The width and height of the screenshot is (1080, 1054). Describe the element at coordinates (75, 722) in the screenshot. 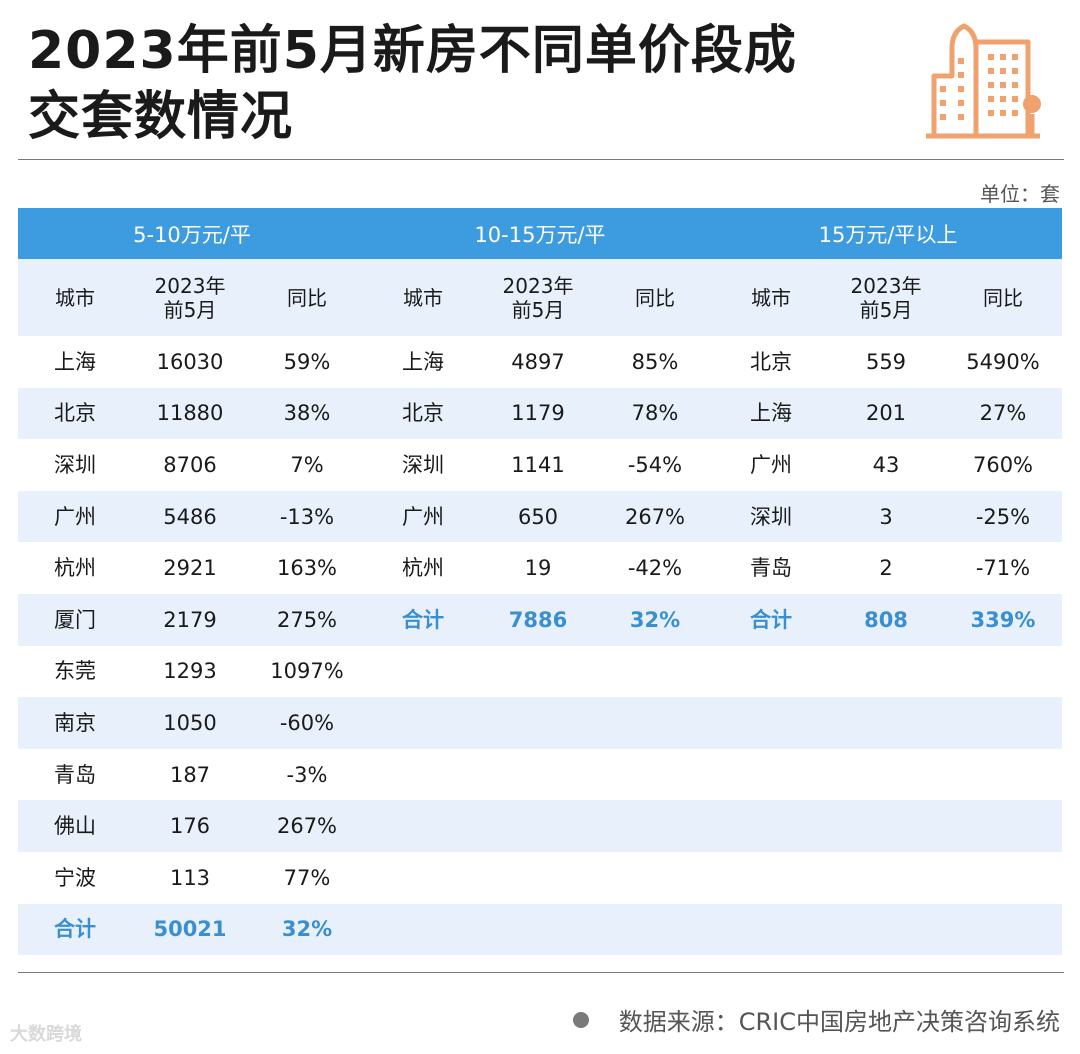

I see `city-cell: 南京` at that location.